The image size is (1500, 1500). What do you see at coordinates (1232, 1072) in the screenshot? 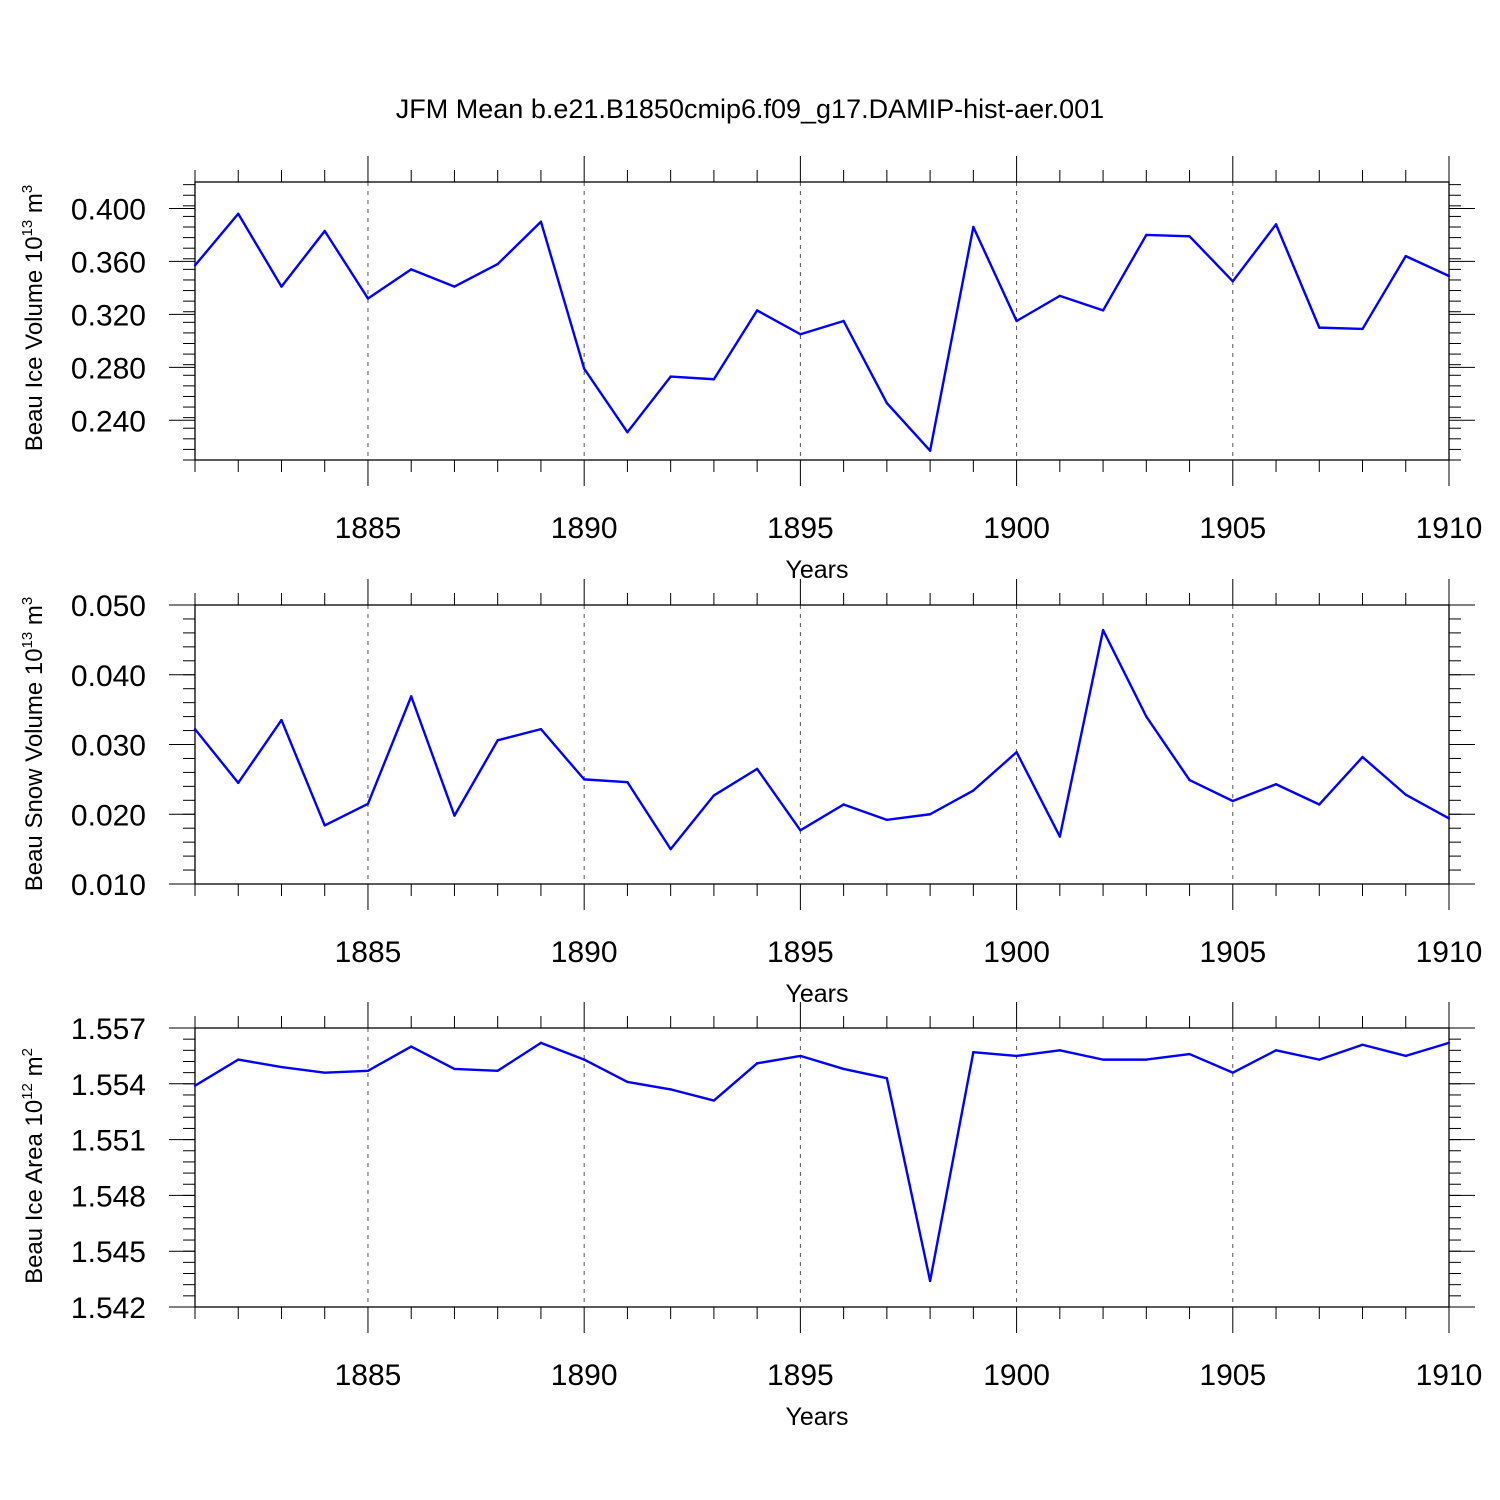
I see `data-point-ice-area-1905` at bounding box center [1232, 1072].